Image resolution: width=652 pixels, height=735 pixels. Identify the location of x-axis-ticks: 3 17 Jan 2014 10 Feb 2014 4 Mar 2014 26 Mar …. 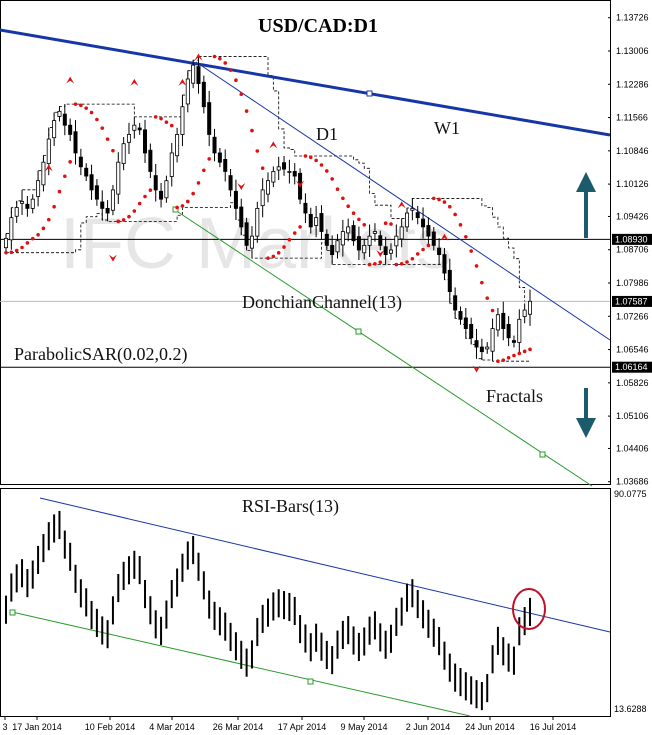
(289, 724).